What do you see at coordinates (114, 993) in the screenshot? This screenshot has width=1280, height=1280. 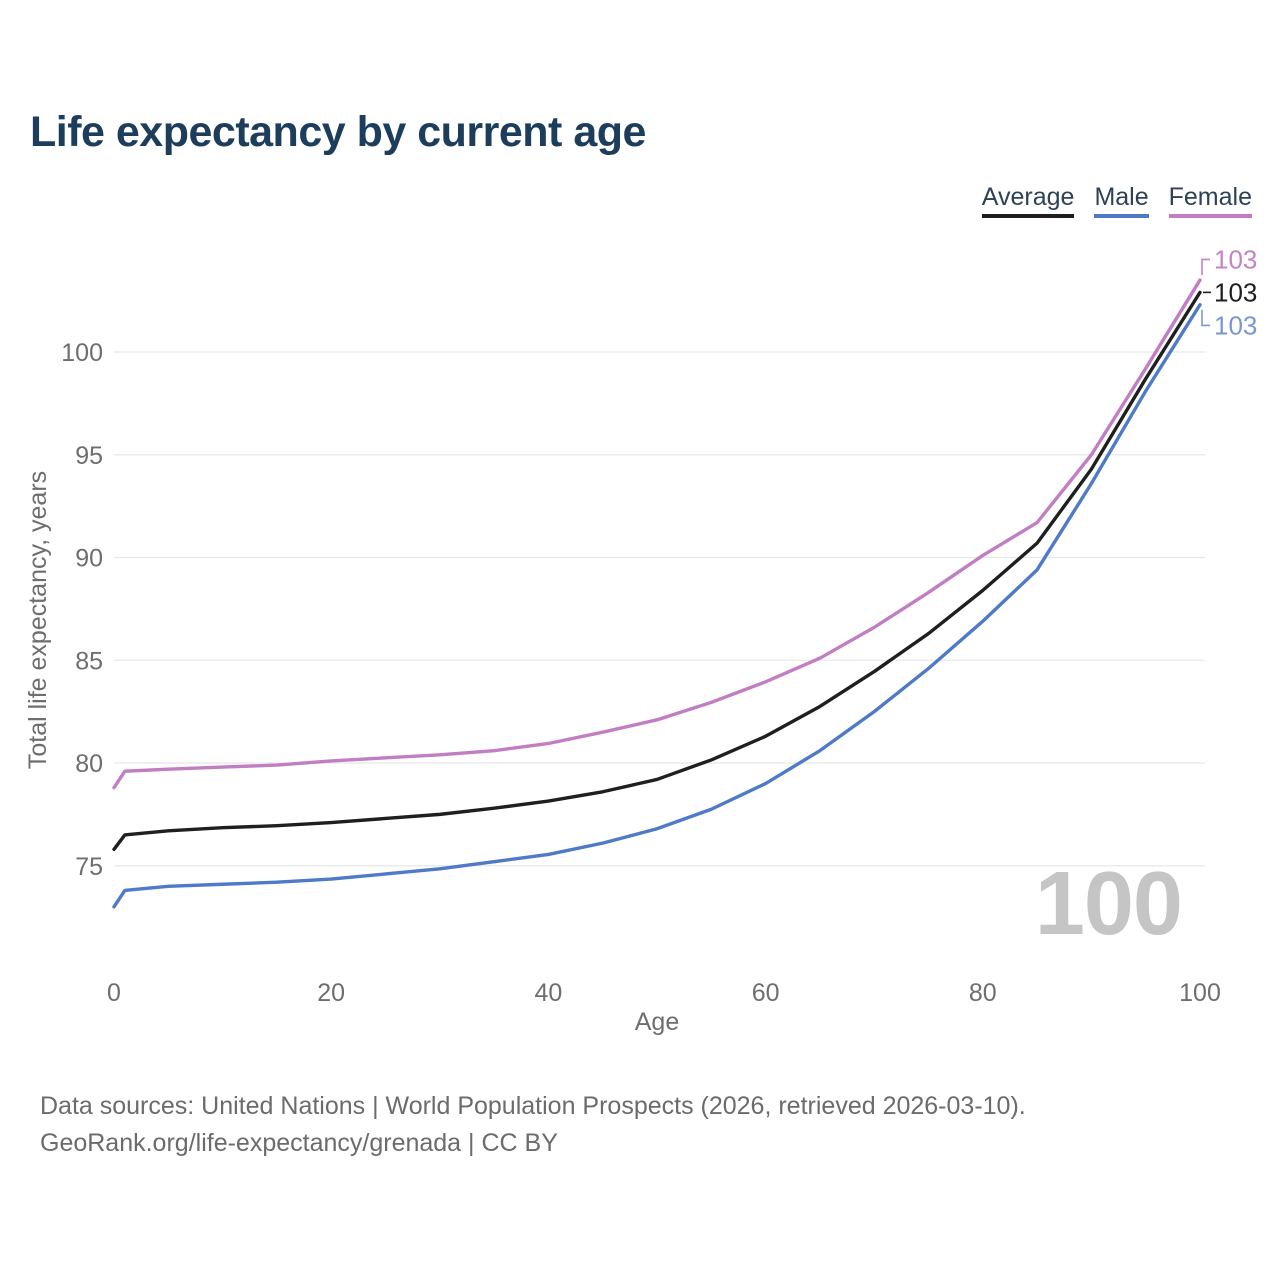 I see `x-tick-label: 0` at bounding box center [114, 993].